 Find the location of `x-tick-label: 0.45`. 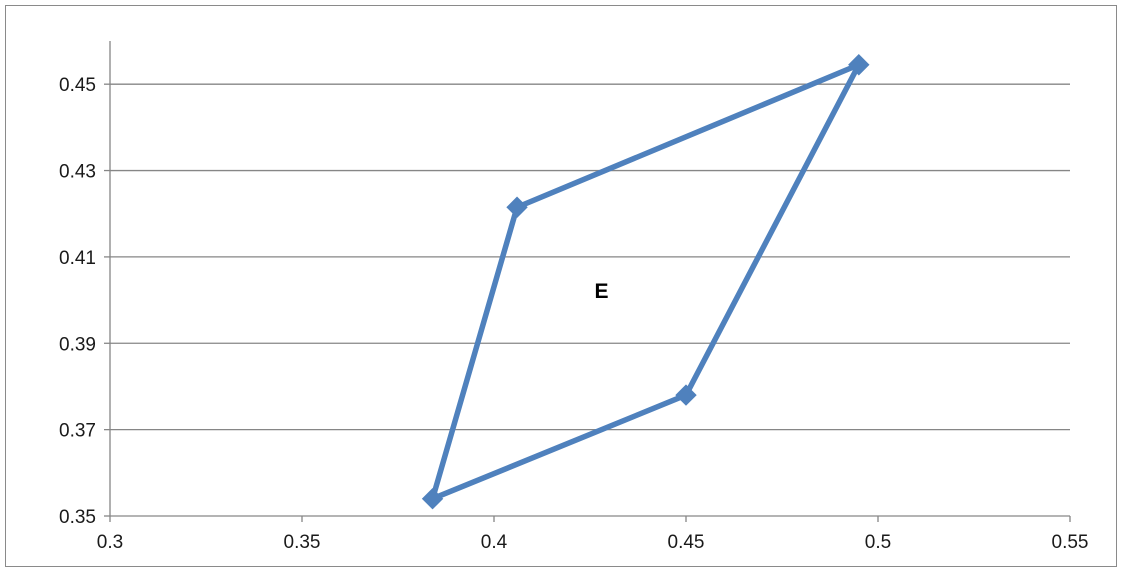

x-tick-label: 0.45 is located at coordinates (686, 542).